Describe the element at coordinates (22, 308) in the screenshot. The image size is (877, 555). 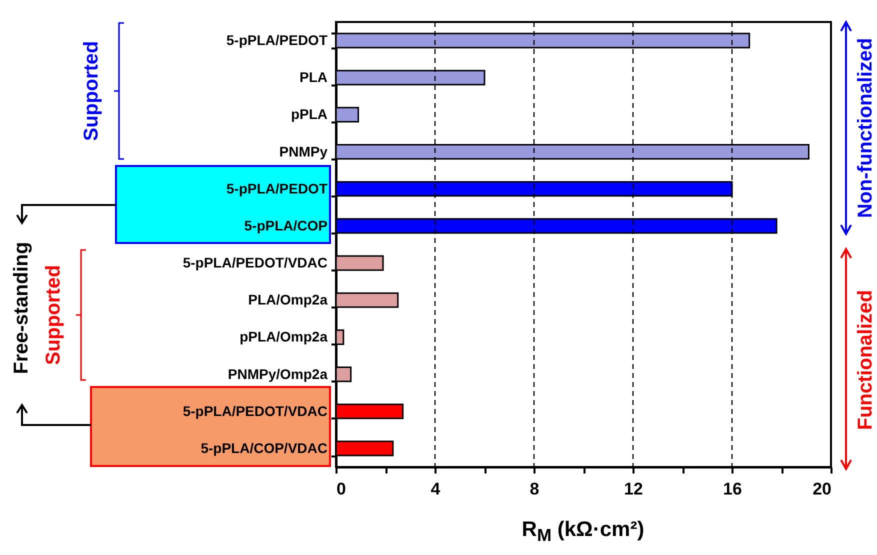
I see `text: Free-standing` at that location.